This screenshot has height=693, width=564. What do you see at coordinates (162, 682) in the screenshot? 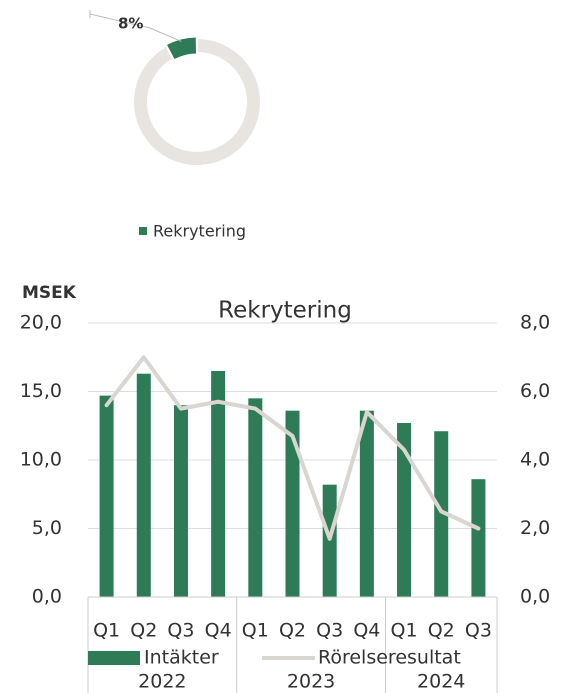
I see `group-label: 2022` at bounding box center [162, 682].